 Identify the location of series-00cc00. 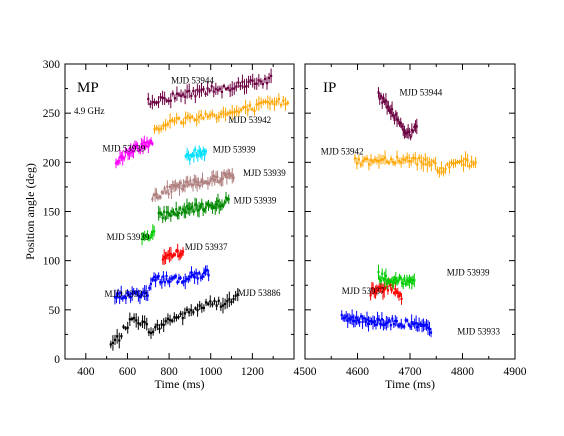
(396, 277).